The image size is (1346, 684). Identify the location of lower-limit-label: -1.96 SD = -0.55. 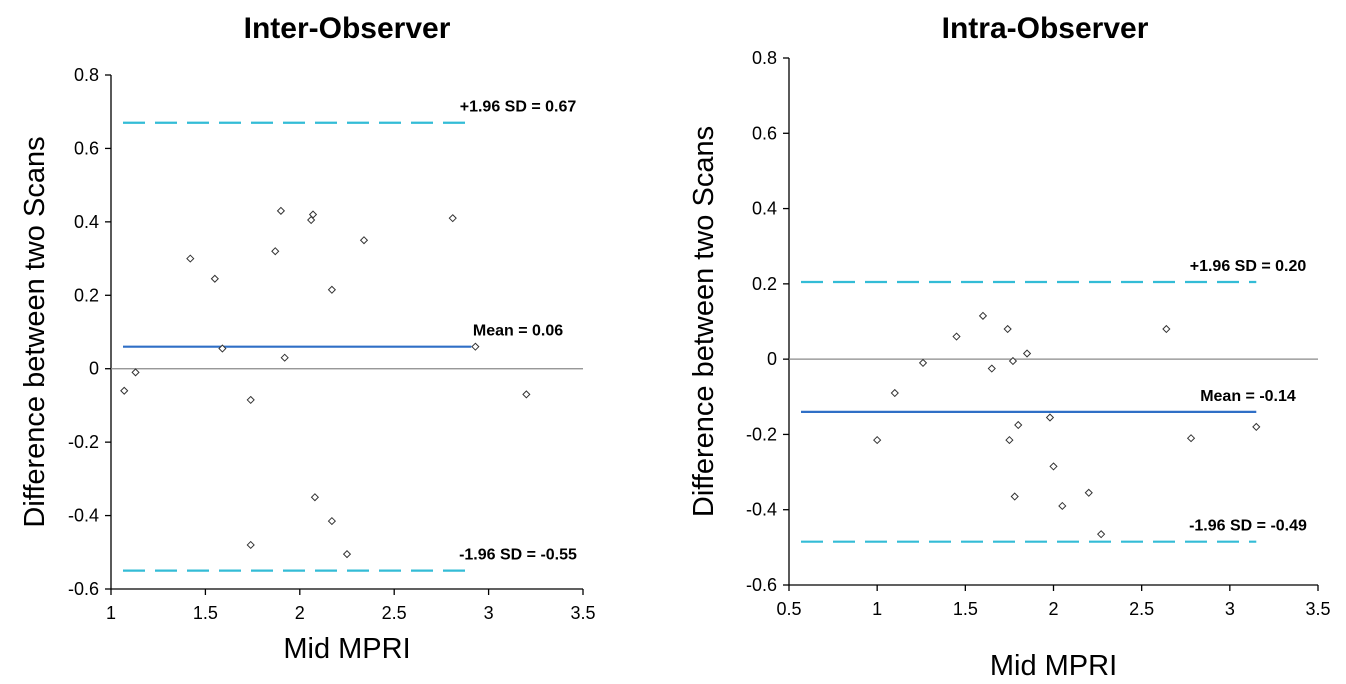
(518, 555).